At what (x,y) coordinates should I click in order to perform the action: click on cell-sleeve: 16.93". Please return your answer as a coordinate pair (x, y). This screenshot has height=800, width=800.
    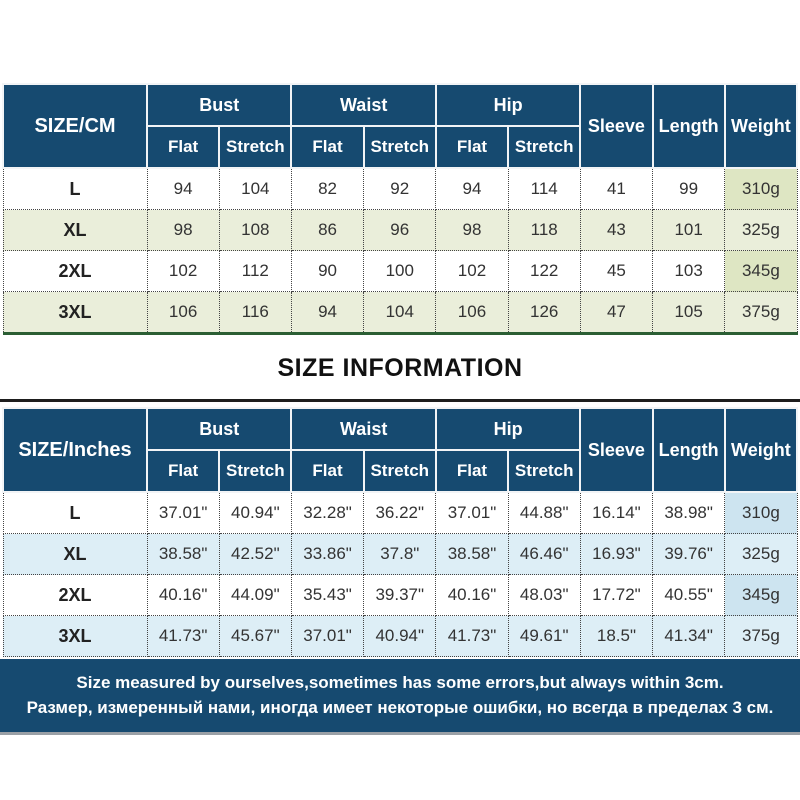
    Looking at the image, I should click on (616, 554).